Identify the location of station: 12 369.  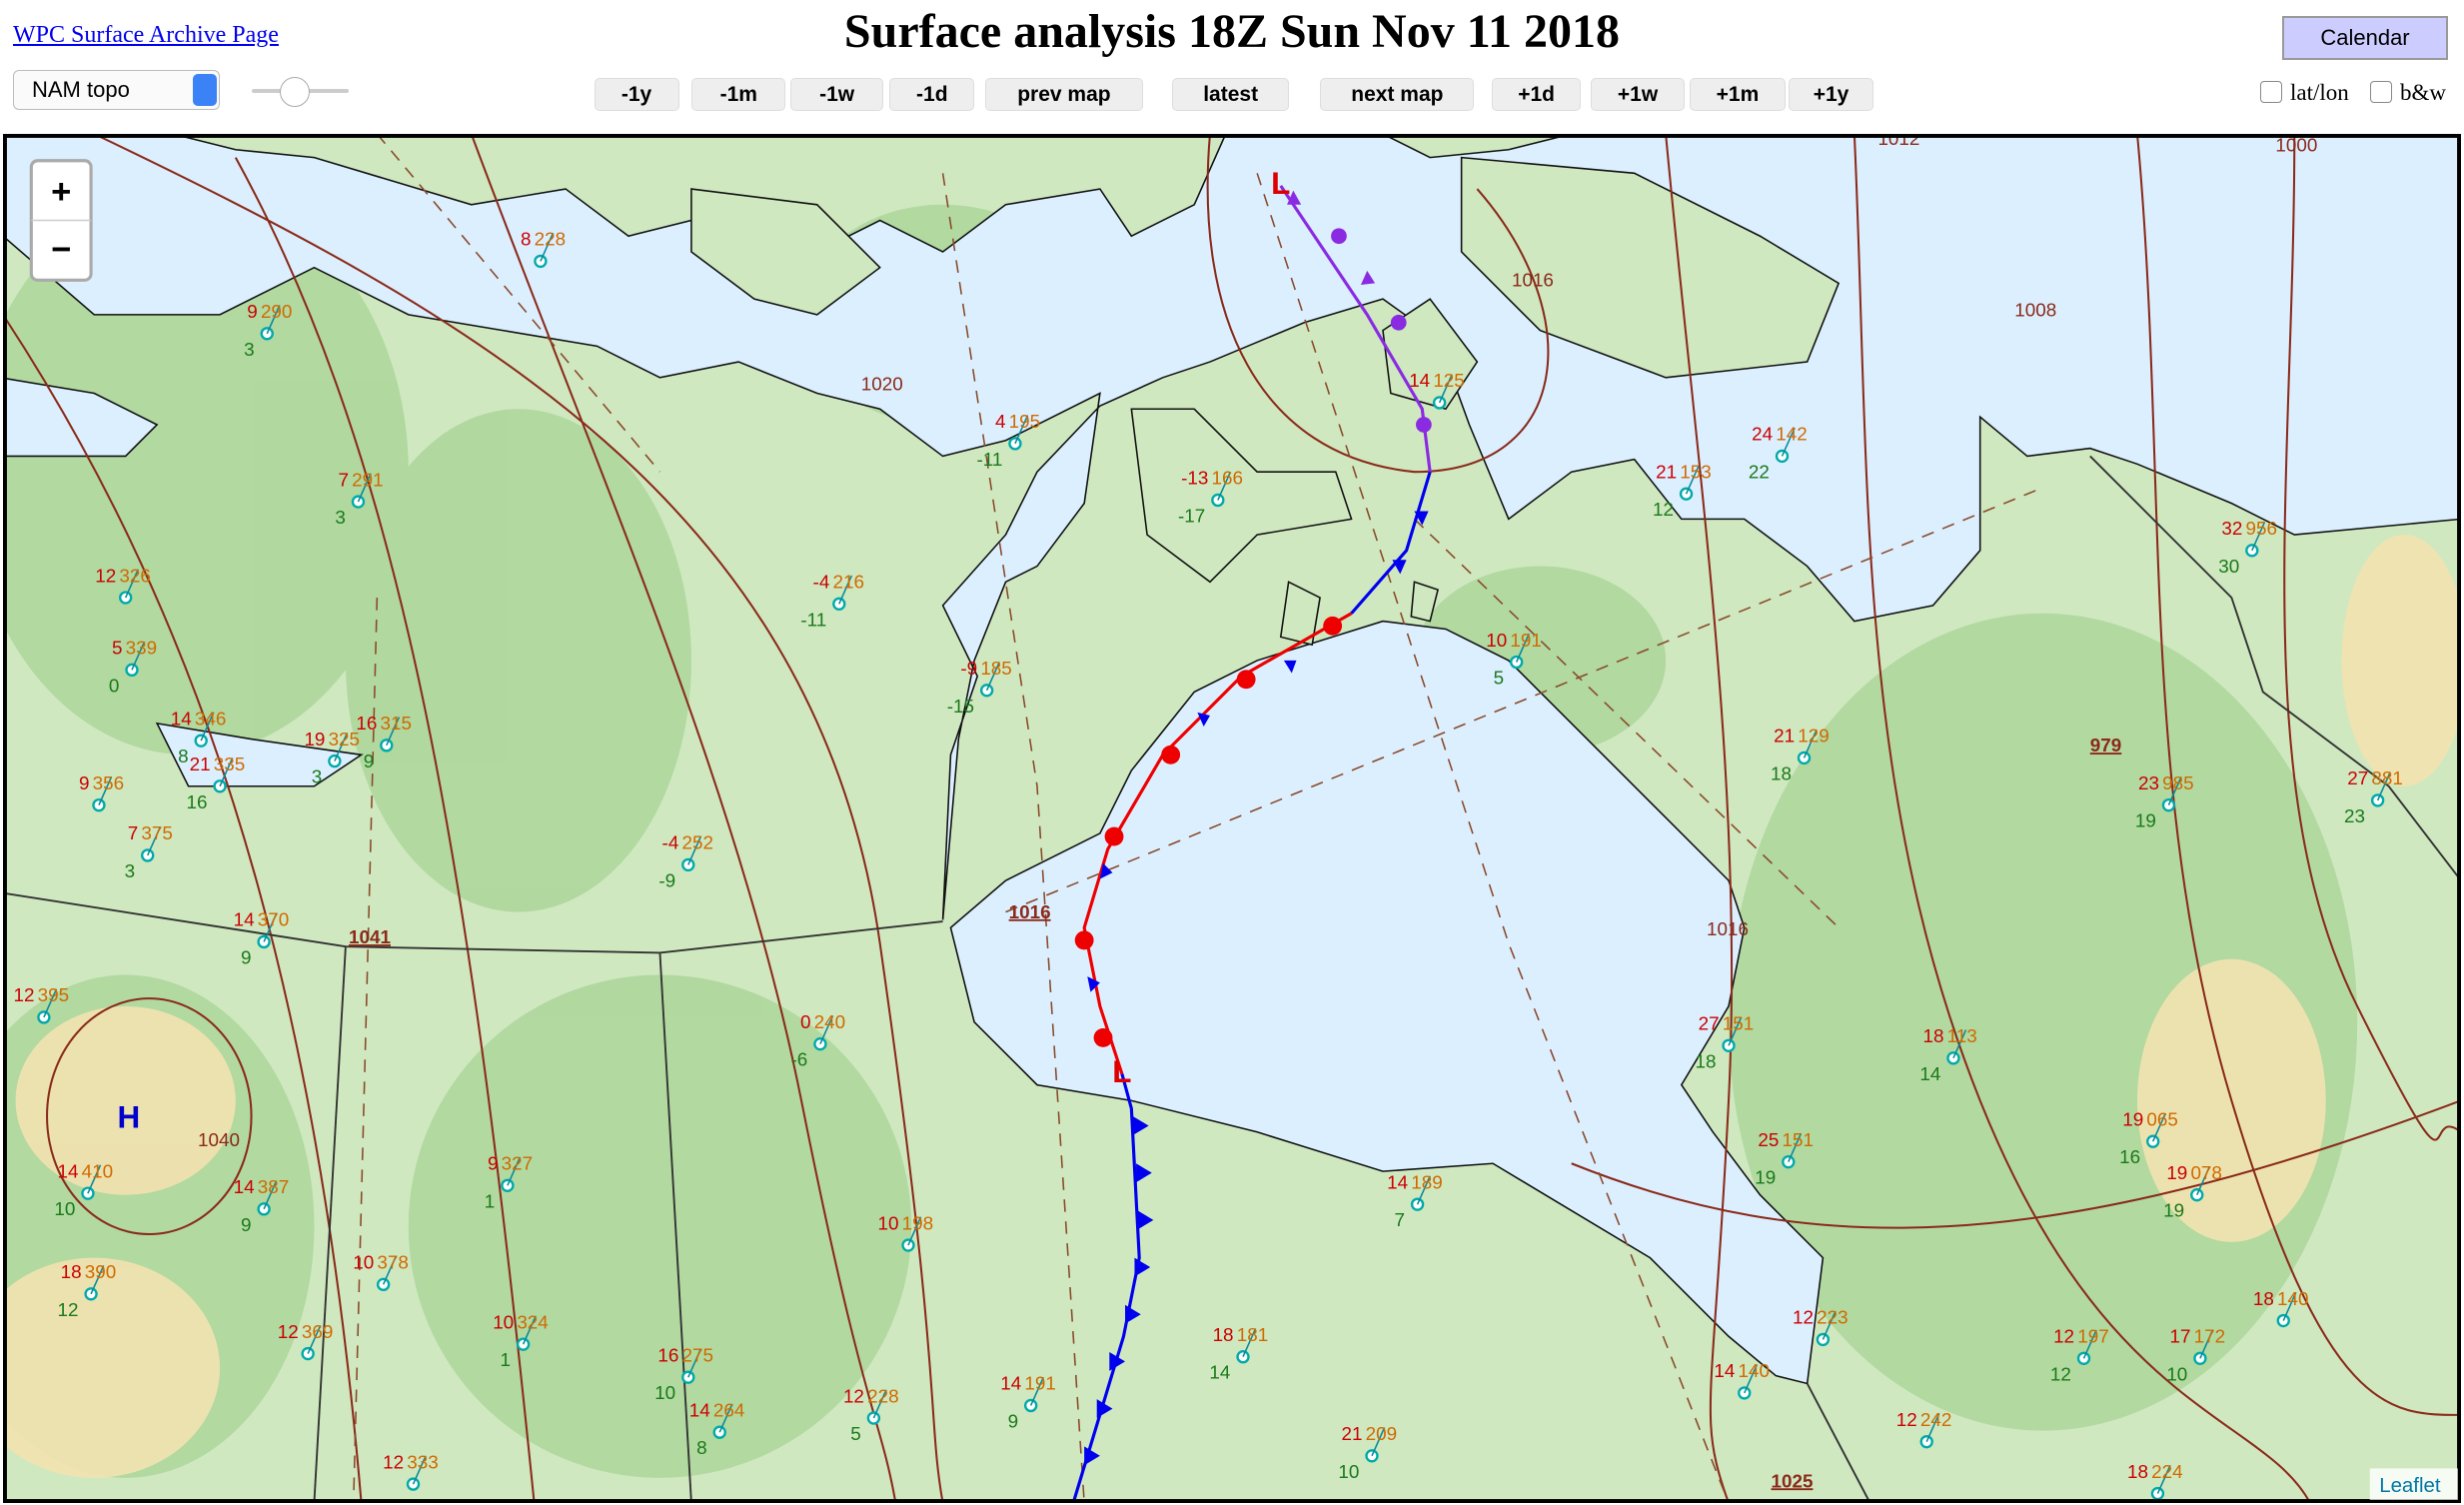
(306, 1341).